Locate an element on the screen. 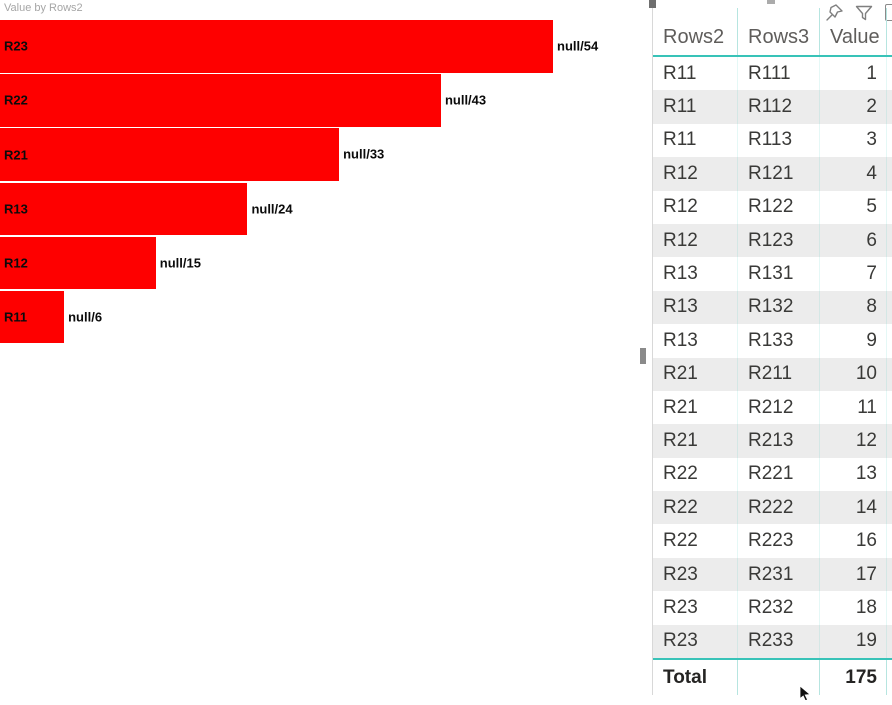 The height and width of the screenshot is (705, 892). cell-rows2: R23 is located at coordinates (695, 641).